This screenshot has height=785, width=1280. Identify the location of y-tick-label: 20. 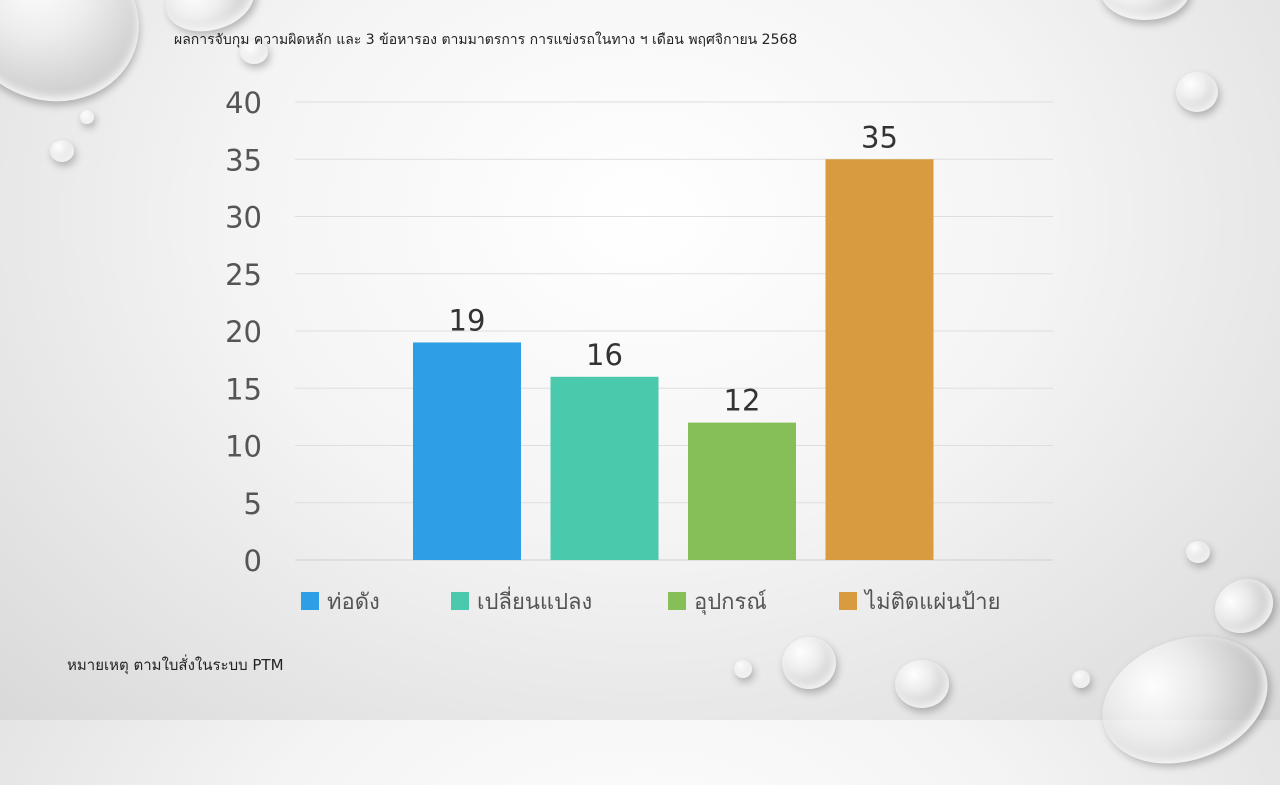
(243, 332).